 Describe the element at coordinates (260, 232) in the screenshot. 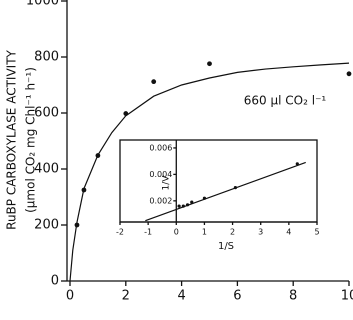

I see `x-tick-label: 3` at that location.